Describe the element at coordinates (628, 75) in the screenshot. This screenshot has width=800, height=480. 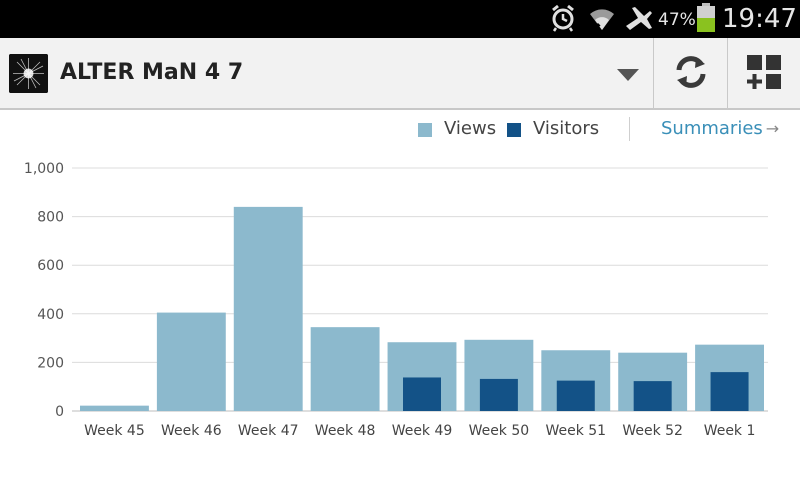
I see `dropdown-arrow-icon` at that location.